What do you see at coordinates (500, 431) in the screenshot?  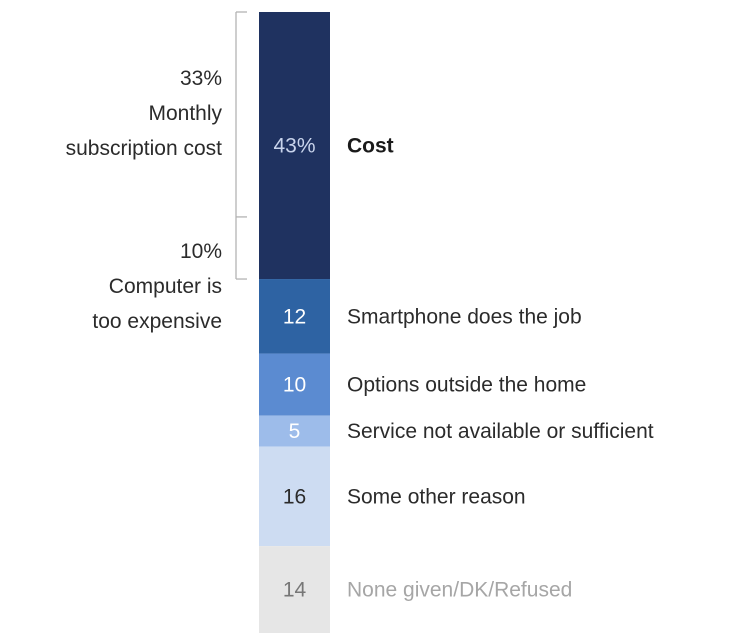 I see `segment-category-label-3: Service not available or sufficient` at bounding box center [500, 431].